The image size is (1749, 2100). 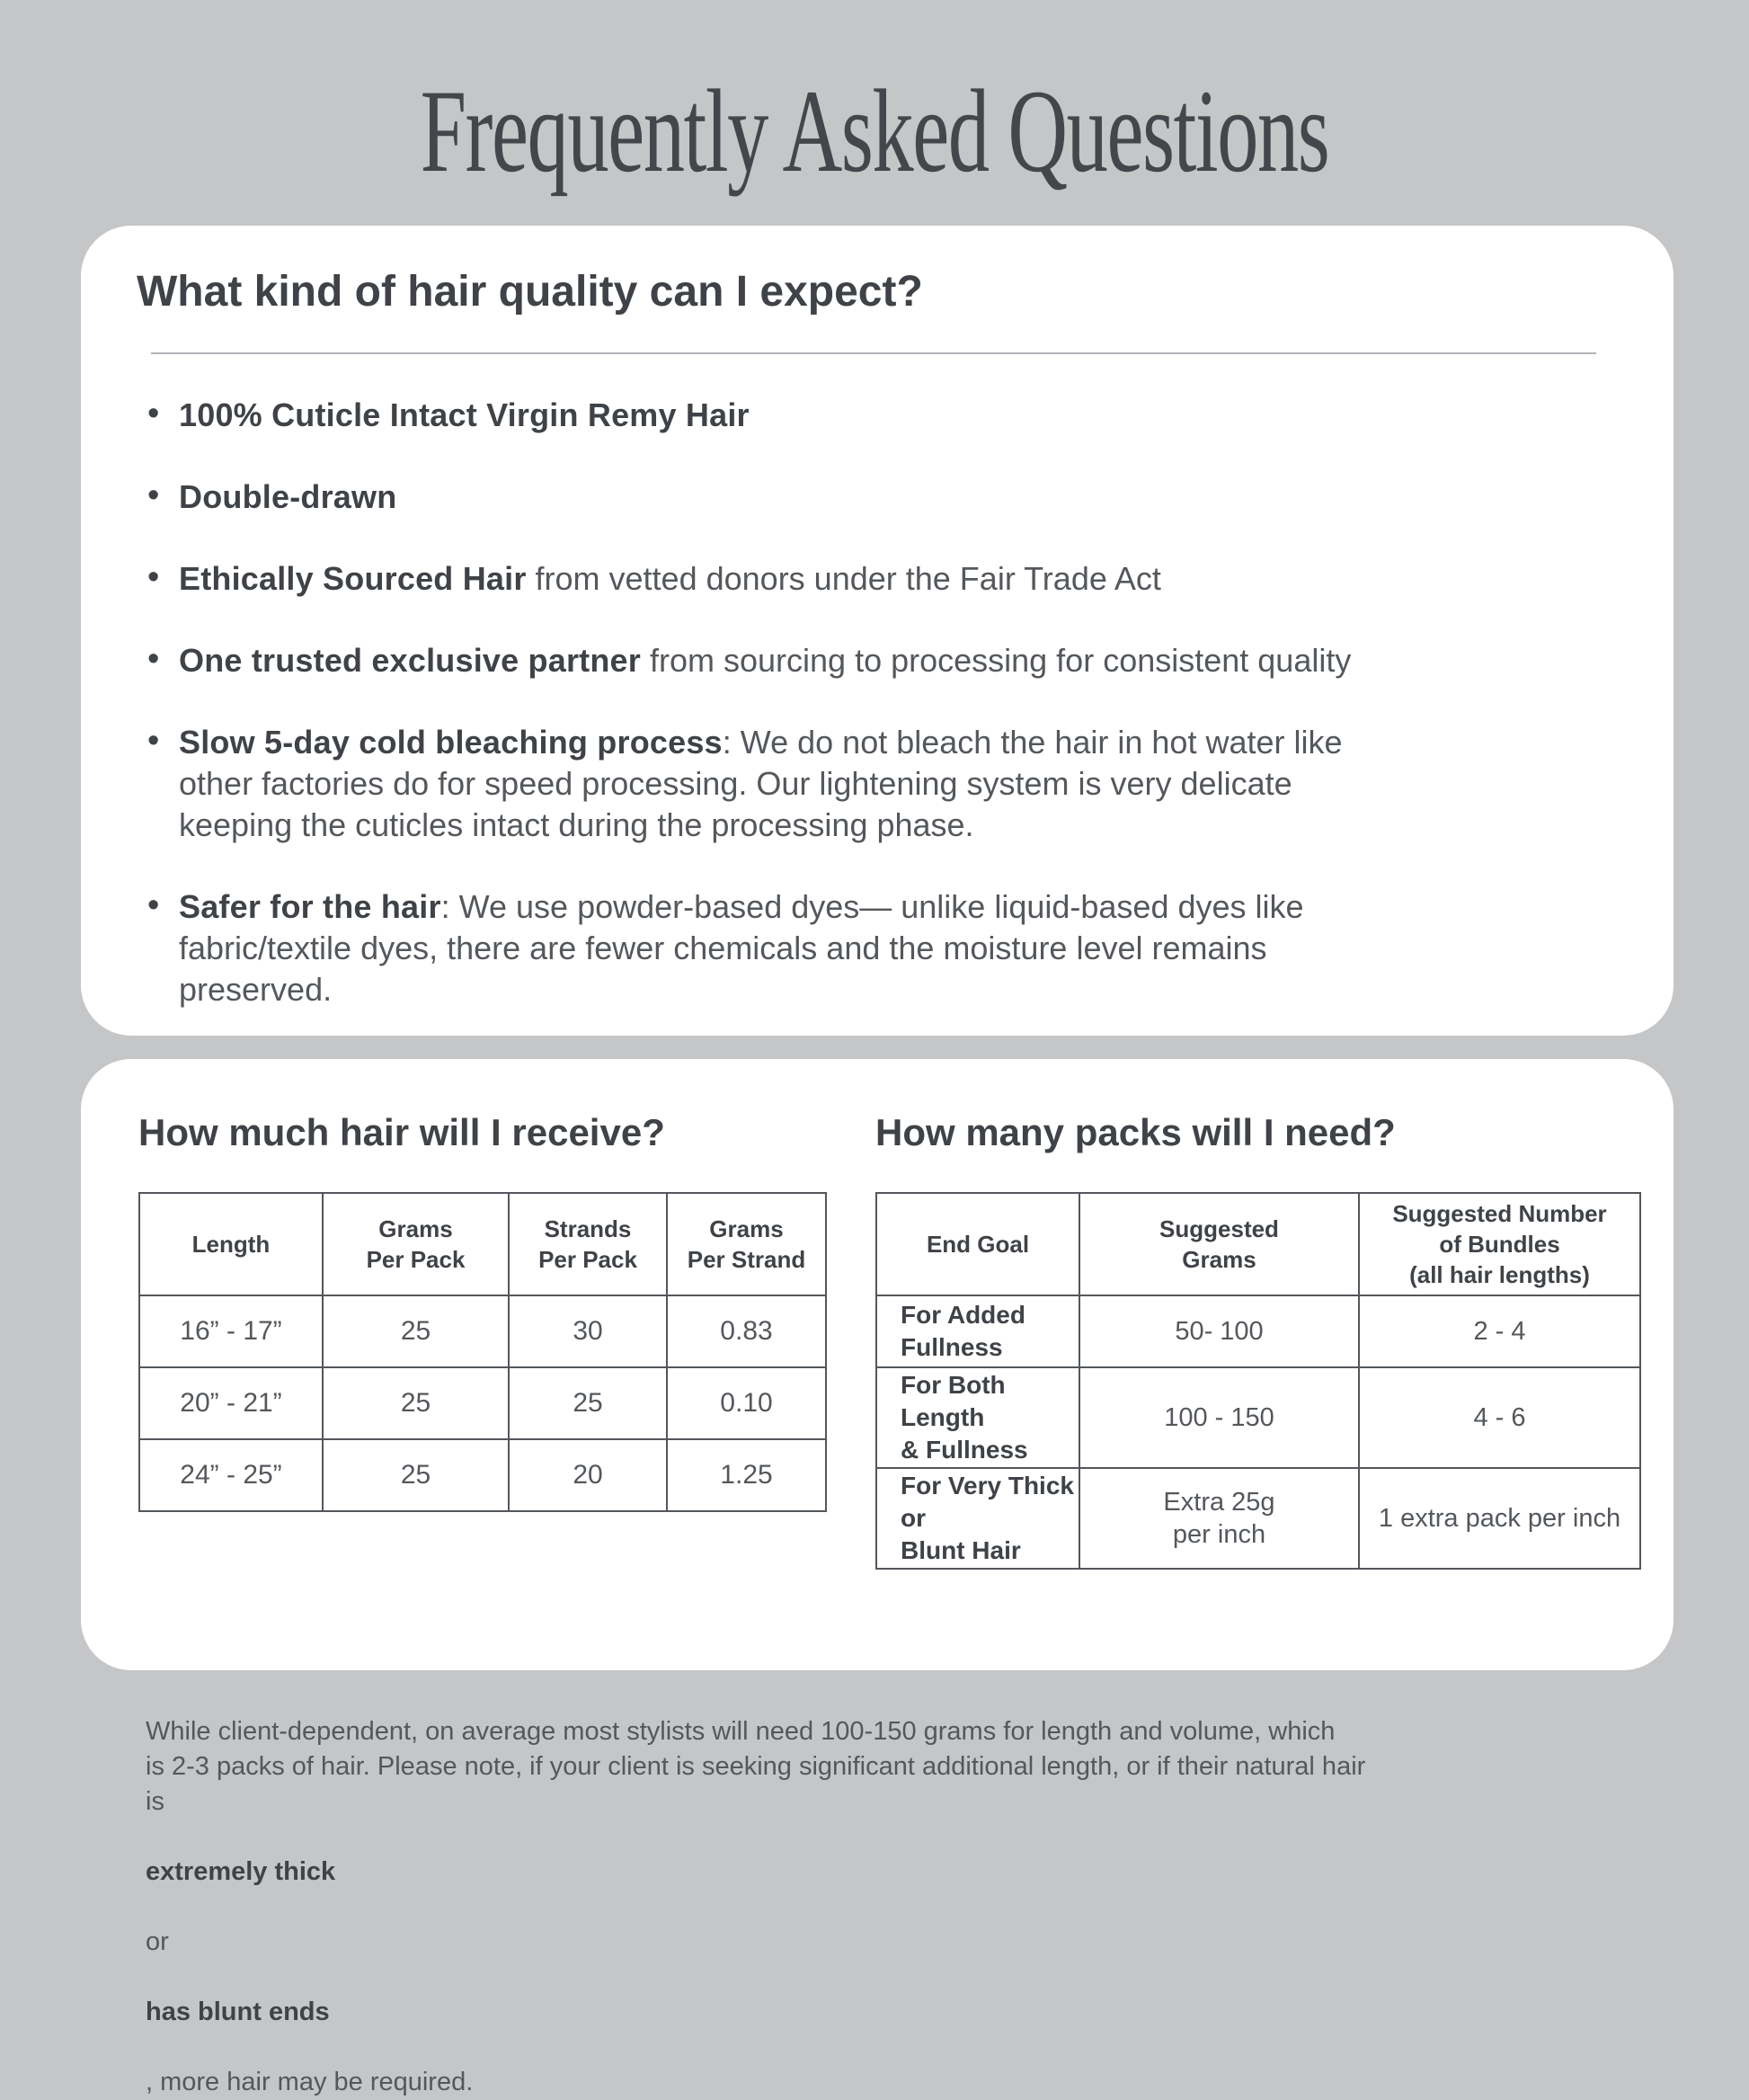 What do you see at coordinates (231, 1403) in the screenshot?
I see `length-cell: 20” - 21”` at bounding box center [231, 1403].